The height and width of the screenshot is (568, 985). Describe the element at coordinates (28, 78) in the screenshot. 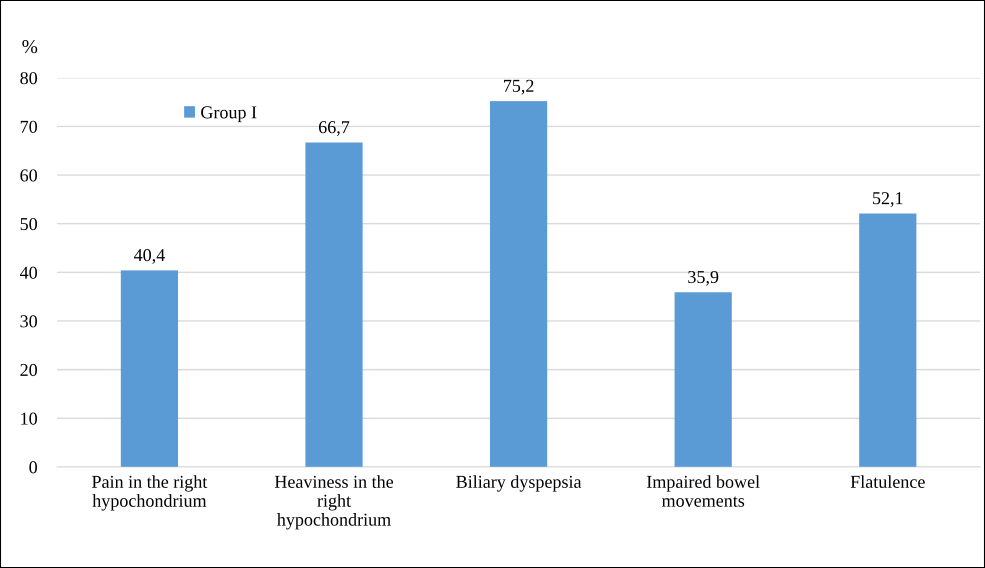

I see `y-tick-label: 80` at that location.